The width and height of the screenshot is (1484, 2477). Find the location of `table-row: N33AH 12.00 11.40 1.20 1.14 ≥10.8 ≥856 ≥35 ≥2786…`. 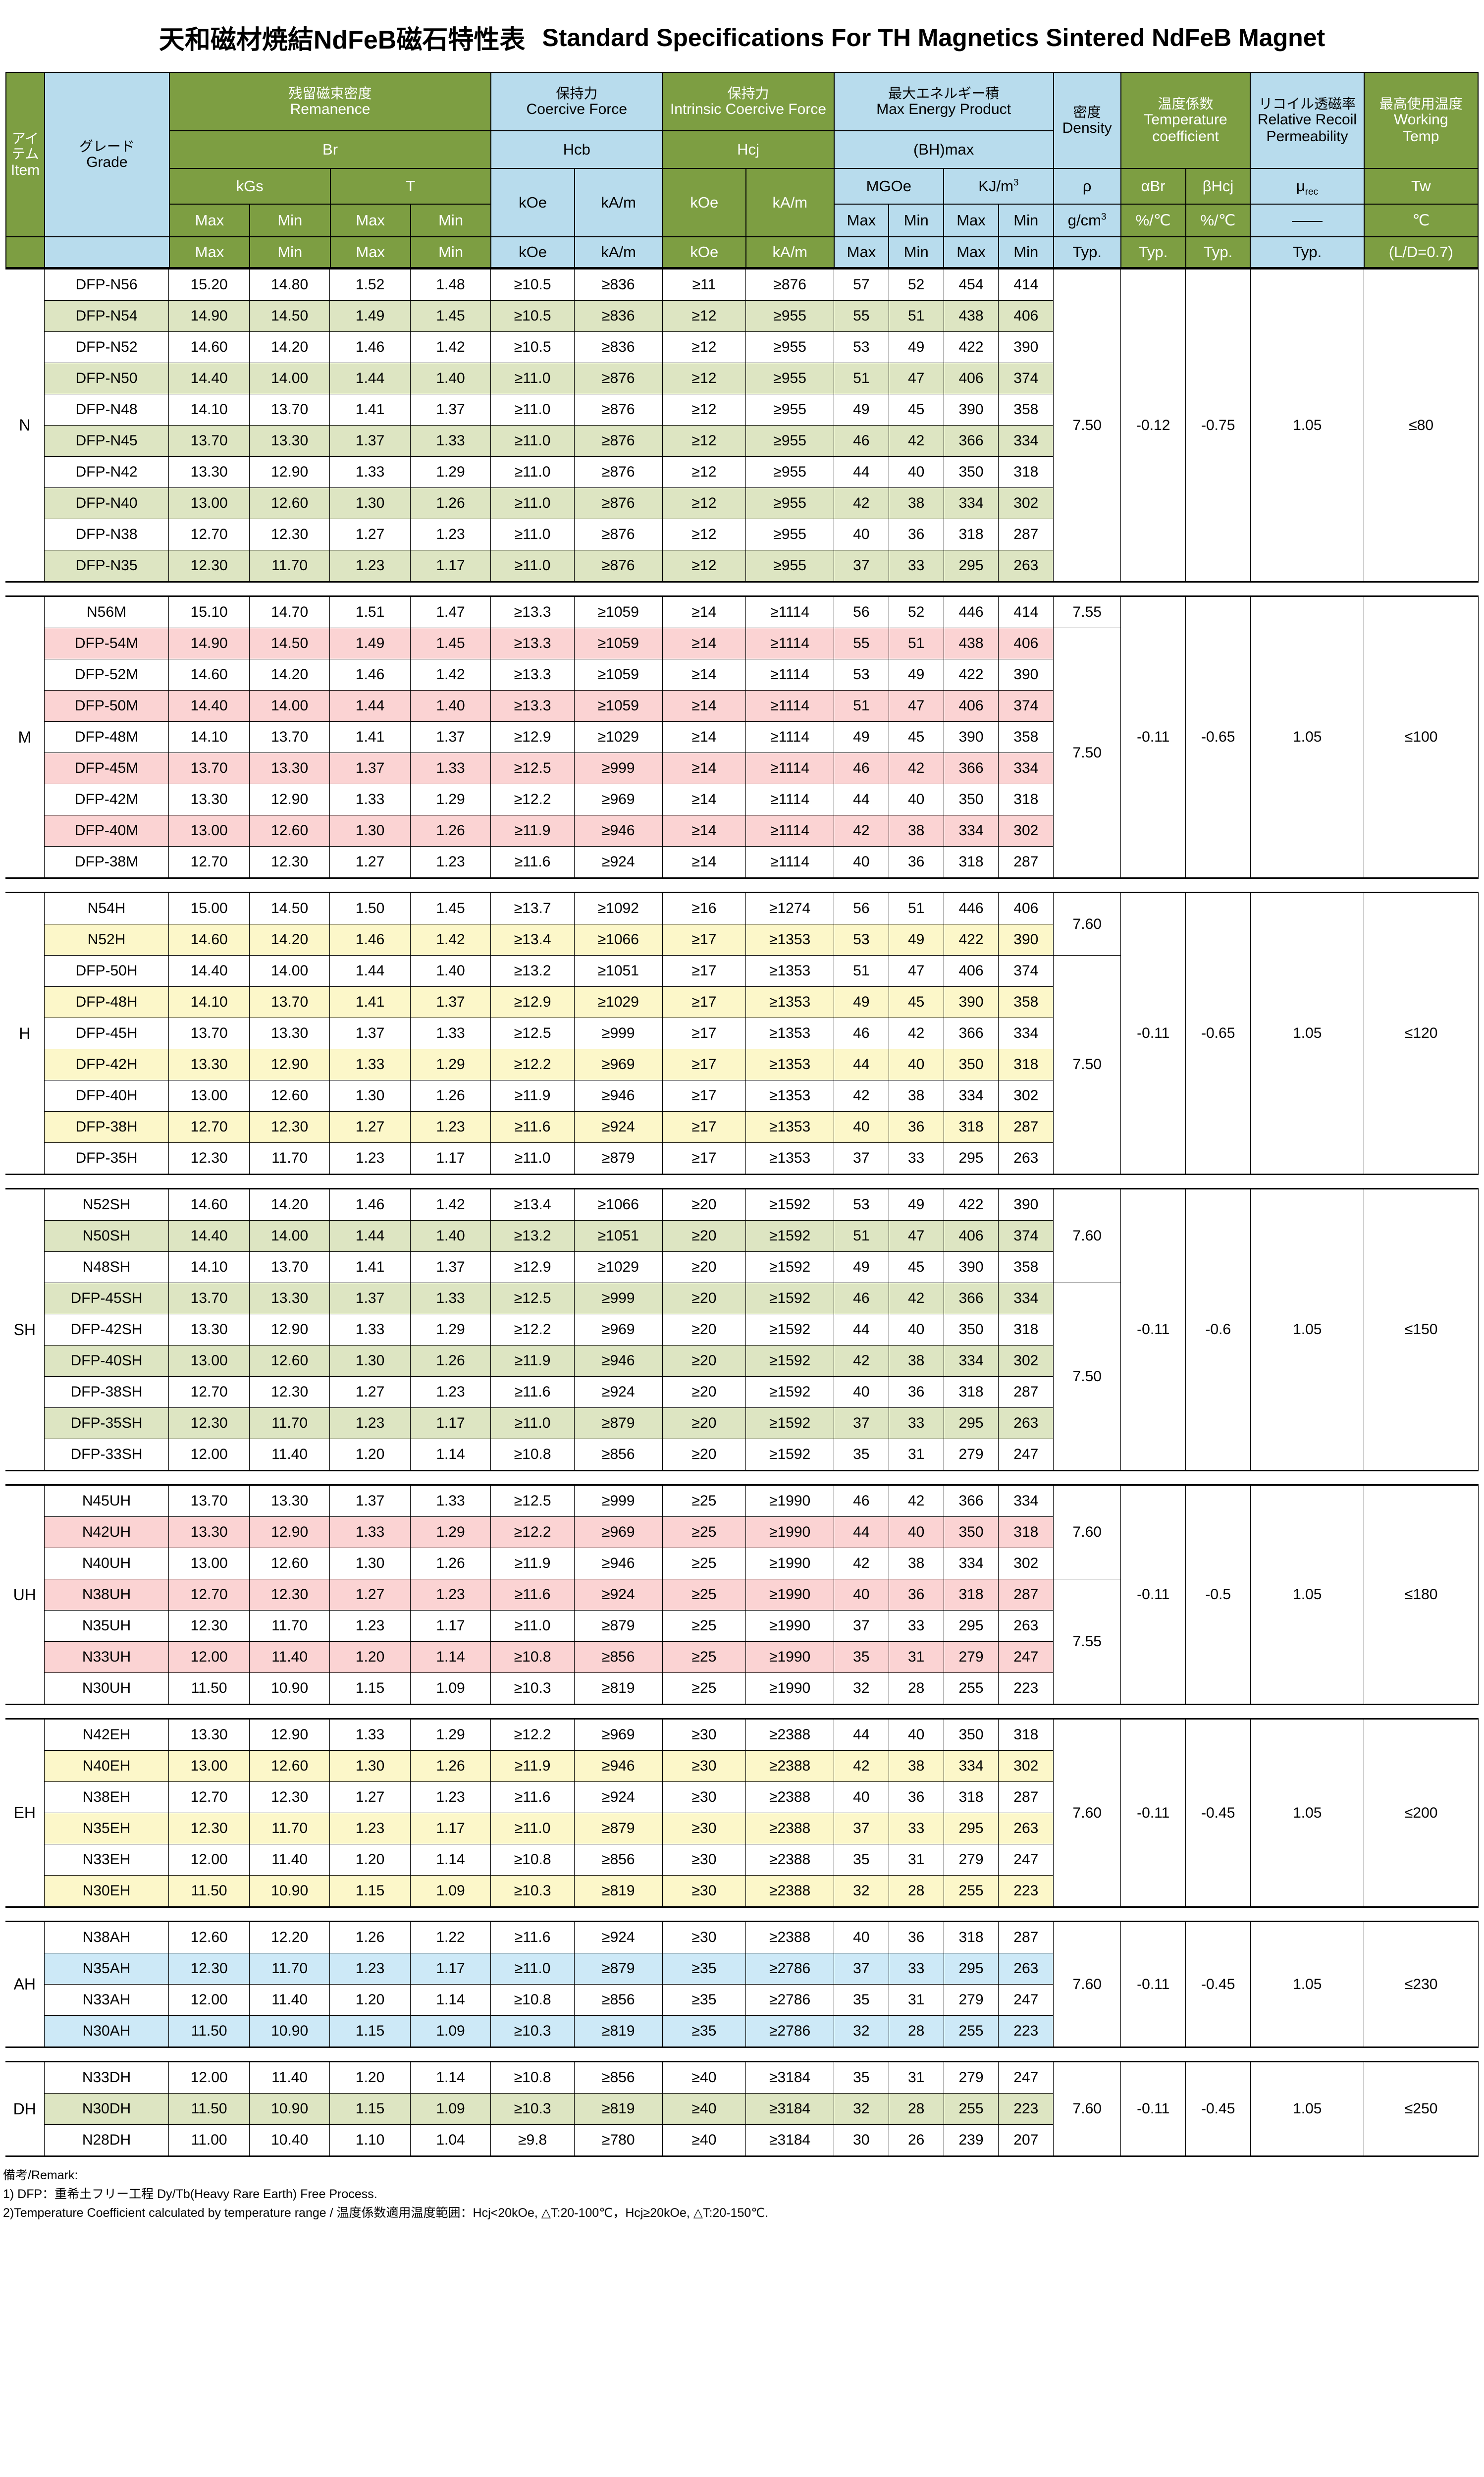

table-row: N33AH 12.00 11.40 1.20 1.14 ≥10.8 ≥856 ≥35 ≥2786… is located at coordinates (742, 2000).